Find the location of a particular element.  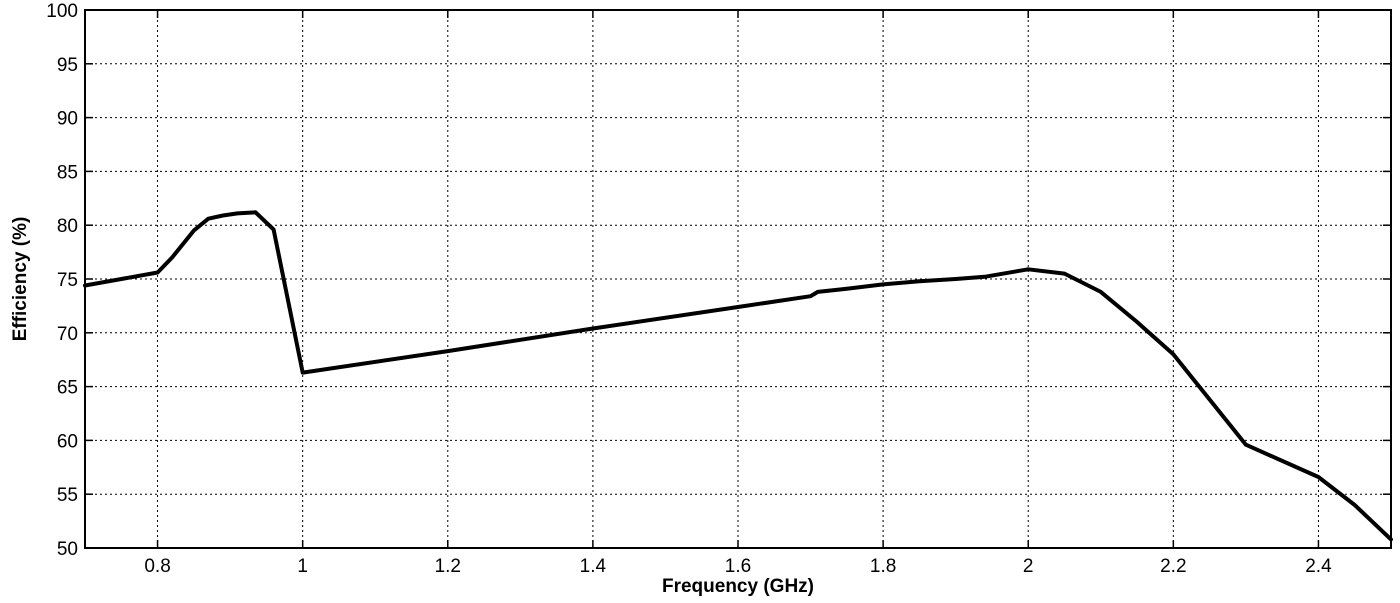

y-tick-label: 80 is located at coordinates (67, 226).